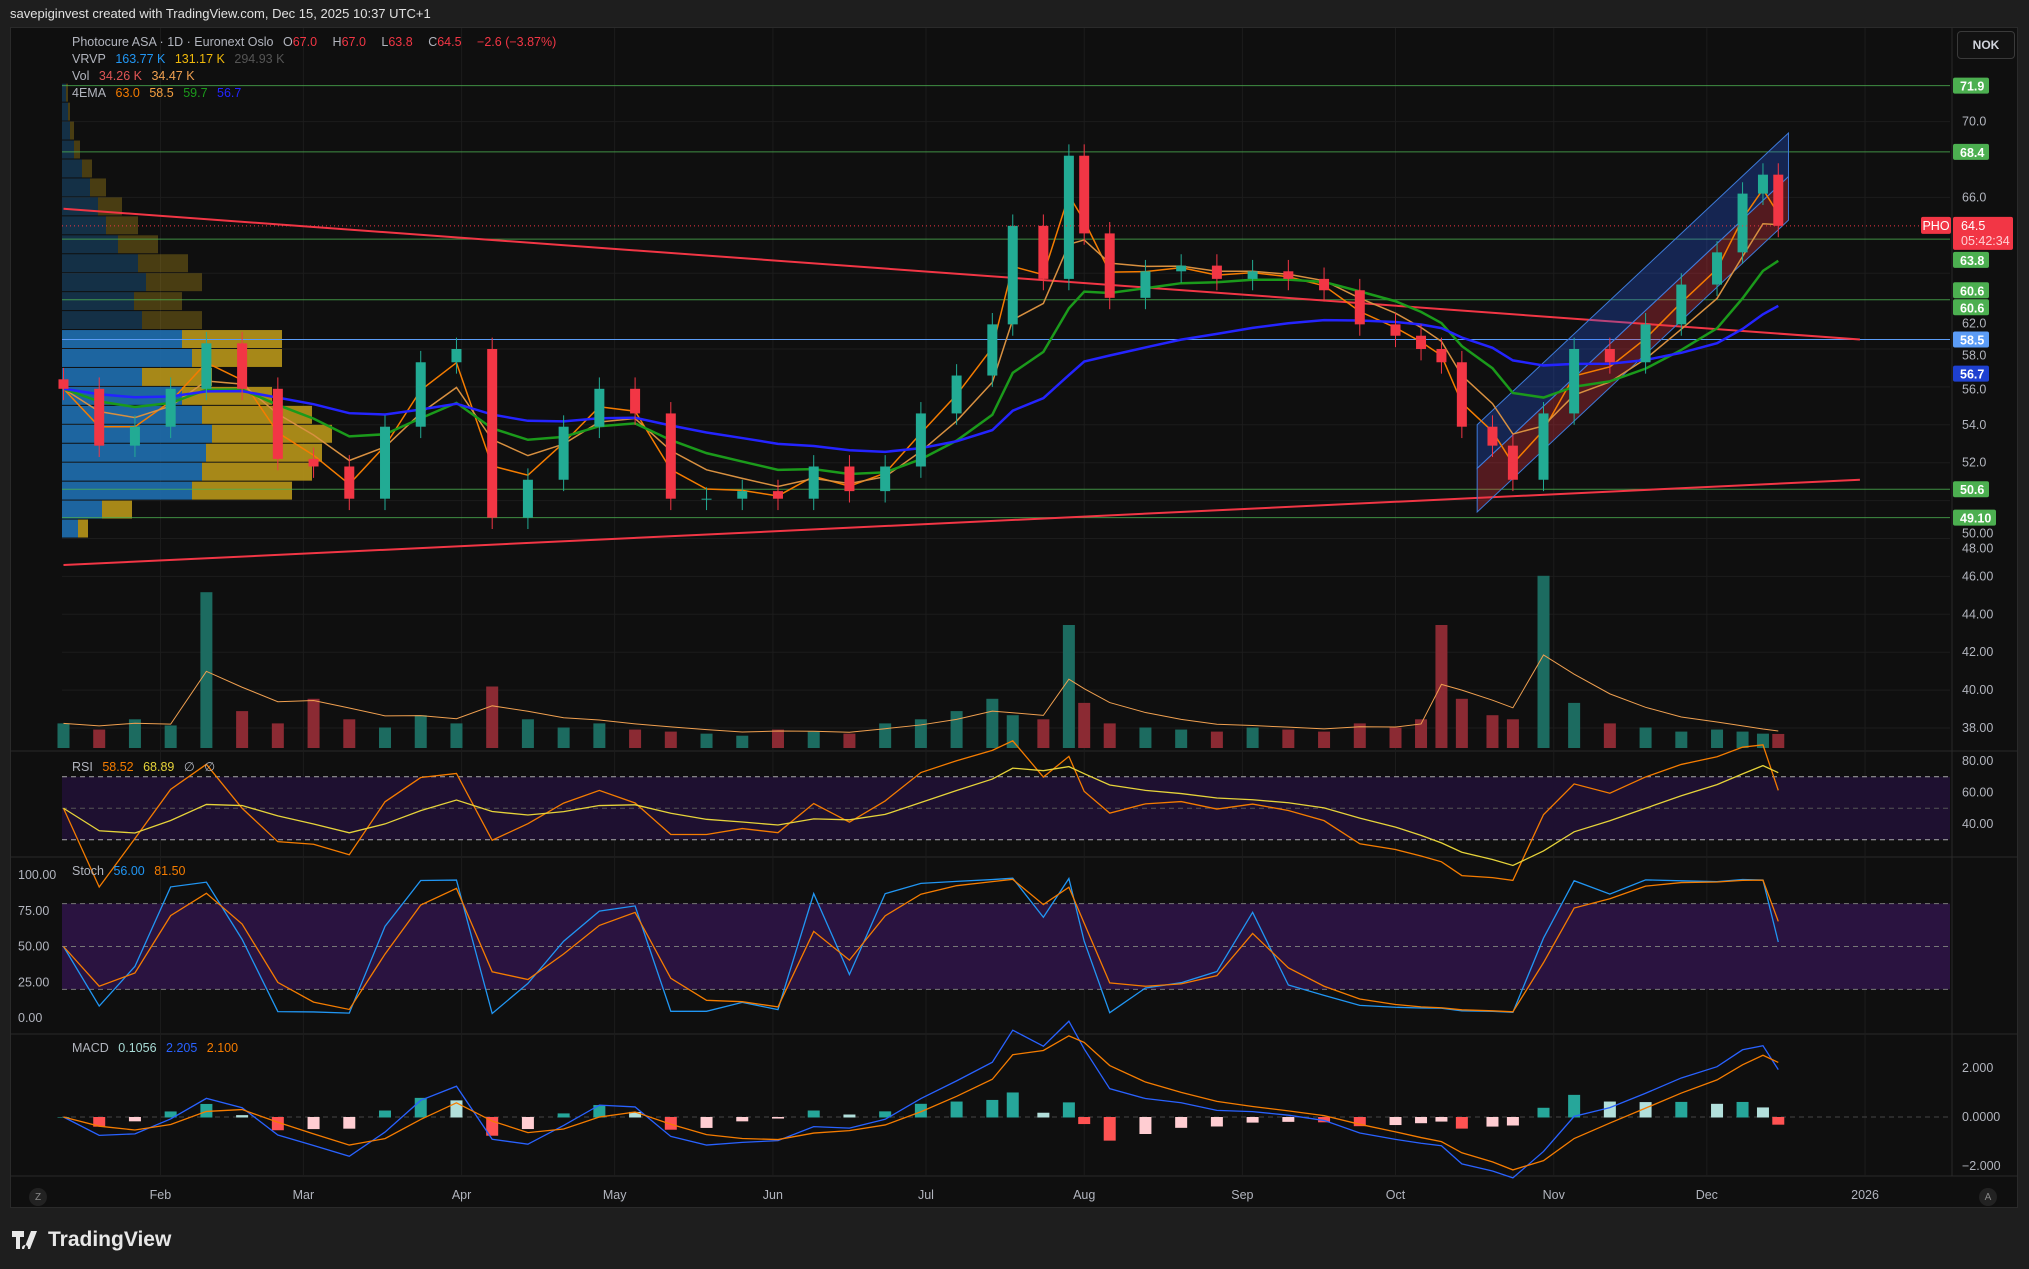 The height and width of the screenshot is (1269, 2029). I want to click on rsi-legend: RSI 58.52 68.89 ∅ ∅, so click(146, 766).